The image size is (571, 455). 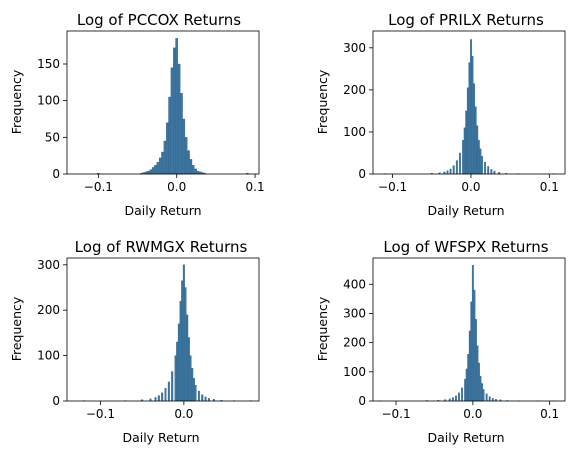 What do you see at coordinates (52, 333) in the screenshot?
I see `y-ticks: 0 100 200 300` at bounding box center [52, 333].